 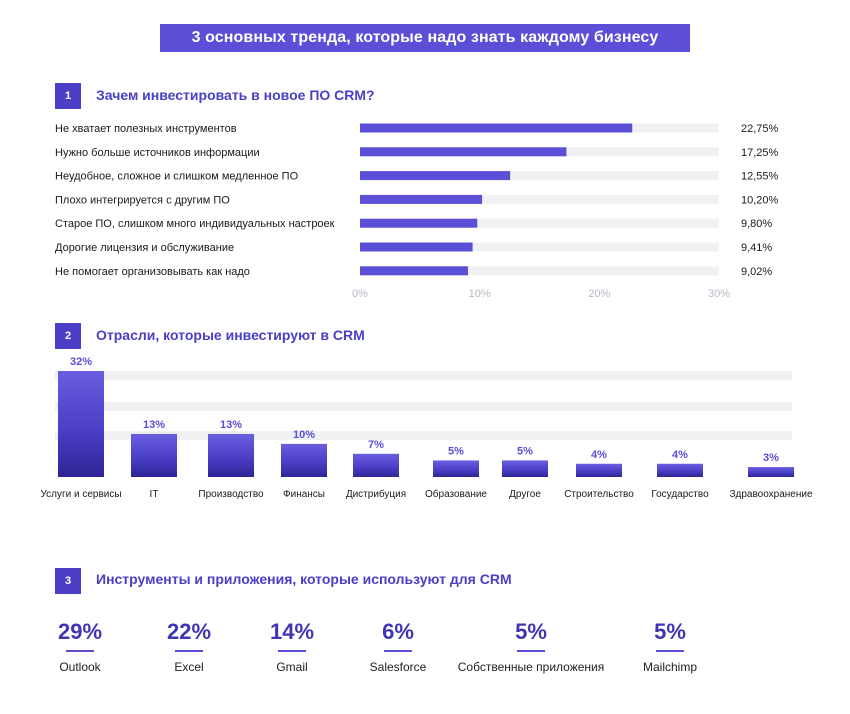 What do you see at coordinates (719, 294) in the screenshot?
I see `tick-label: 30%` at bounding box center [719, 294].